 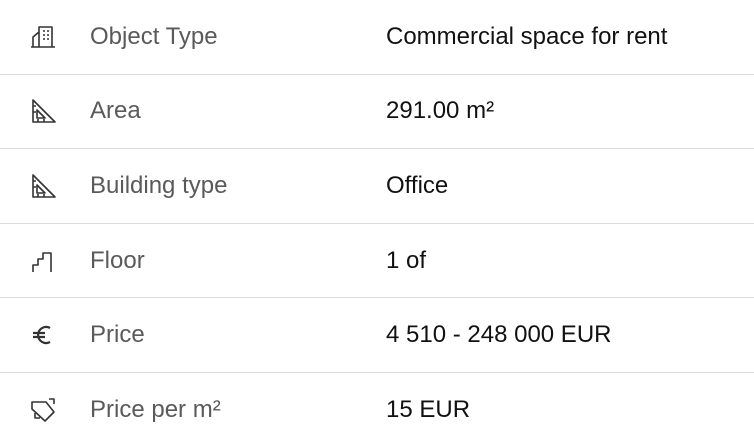 What do you see at coordinates (115, 111) in the screenshot?
I see `detail-label: Area` at bounding box center [115, 111].